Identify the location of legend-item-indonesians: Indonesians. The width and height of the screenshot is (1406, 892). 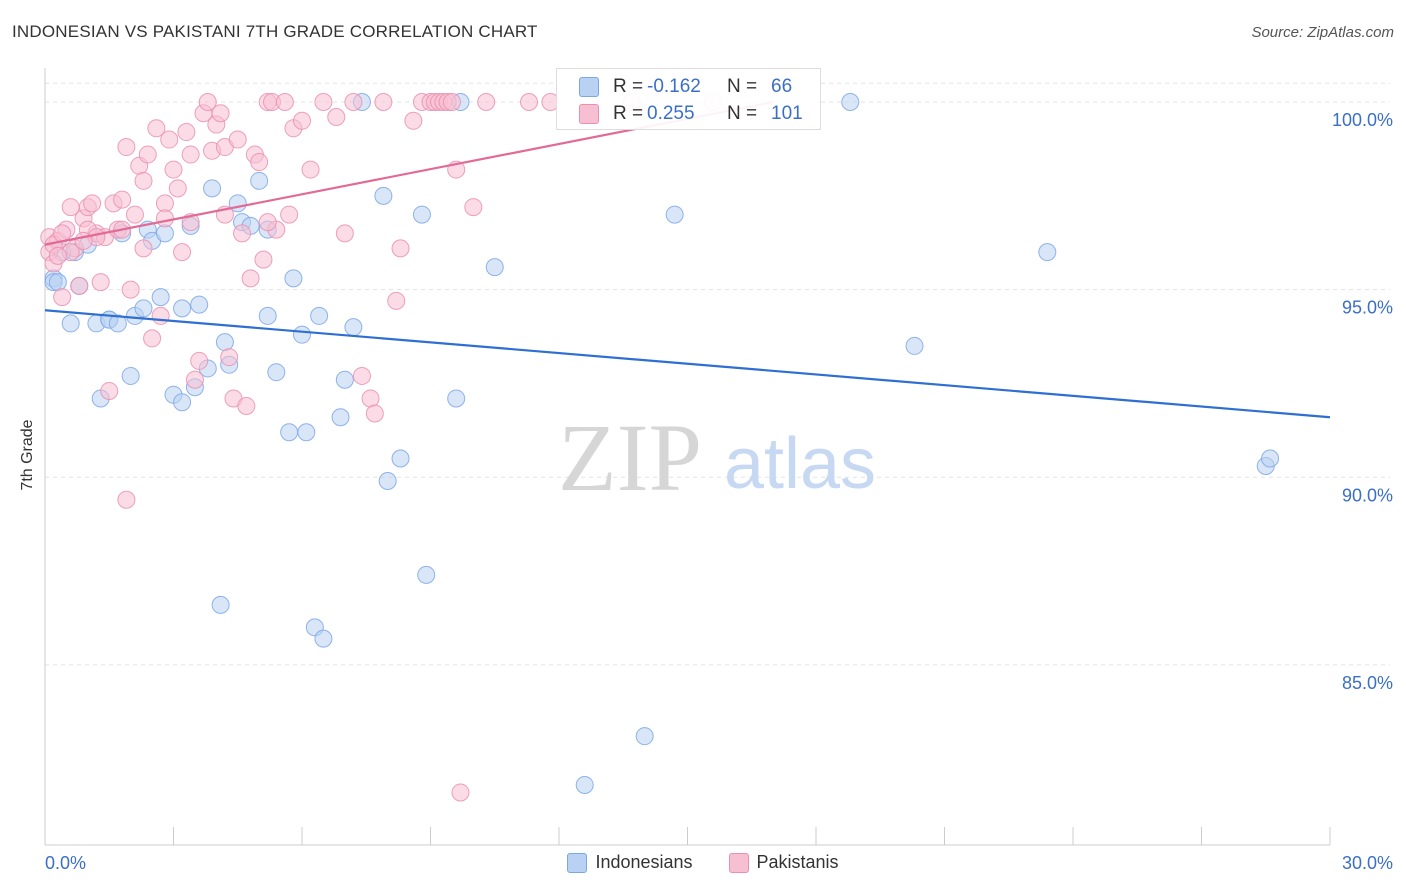
(630, 862).